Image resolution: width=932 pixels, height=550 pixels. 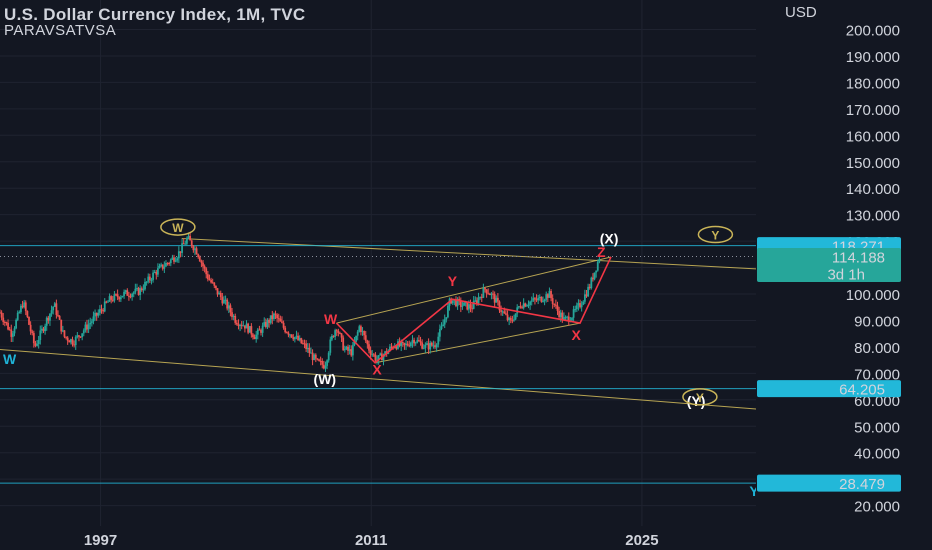 I want to click on y-tick-label: 160.000, so click(x=873, y=136).